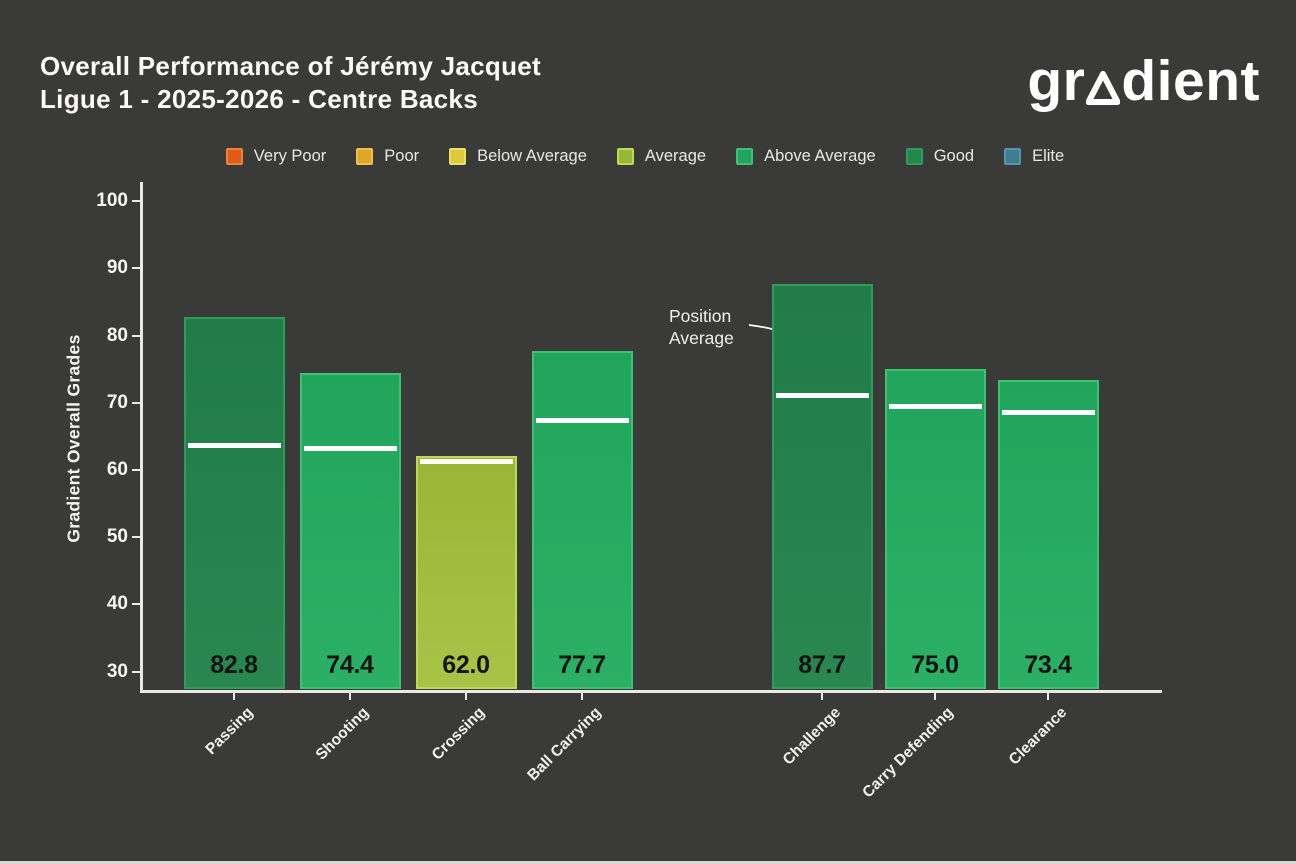 This screenshot has height=864, width=1296. Describe the element at coordinates (582, 519) in the screenshot. I see `bar-ball-carrying: 77.7` at that location.